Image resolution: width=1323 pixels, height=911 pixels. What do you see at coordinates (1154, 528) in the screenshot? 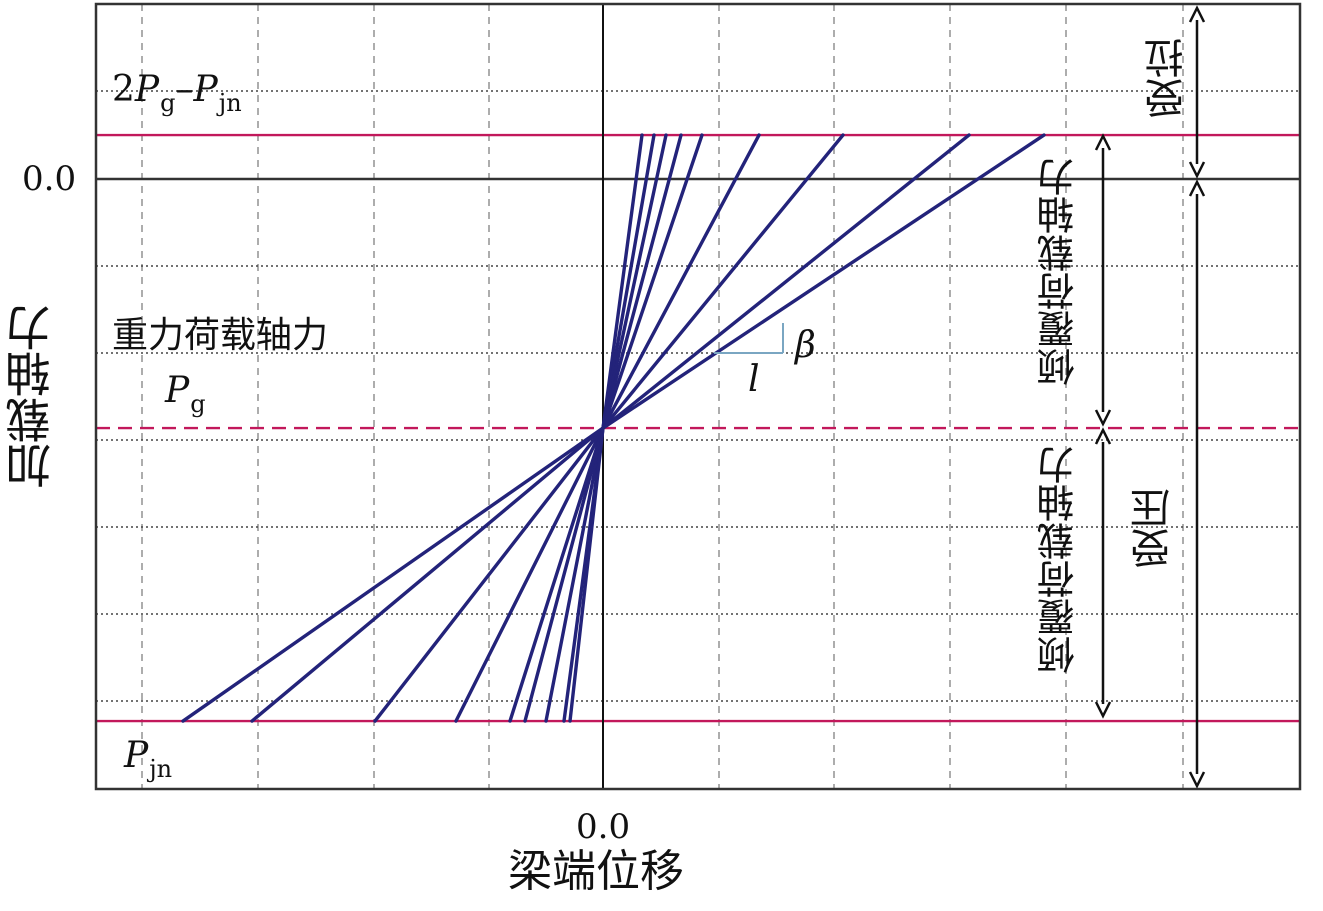
I see `compression-label: 受压` at bounding box center [1154, 528].